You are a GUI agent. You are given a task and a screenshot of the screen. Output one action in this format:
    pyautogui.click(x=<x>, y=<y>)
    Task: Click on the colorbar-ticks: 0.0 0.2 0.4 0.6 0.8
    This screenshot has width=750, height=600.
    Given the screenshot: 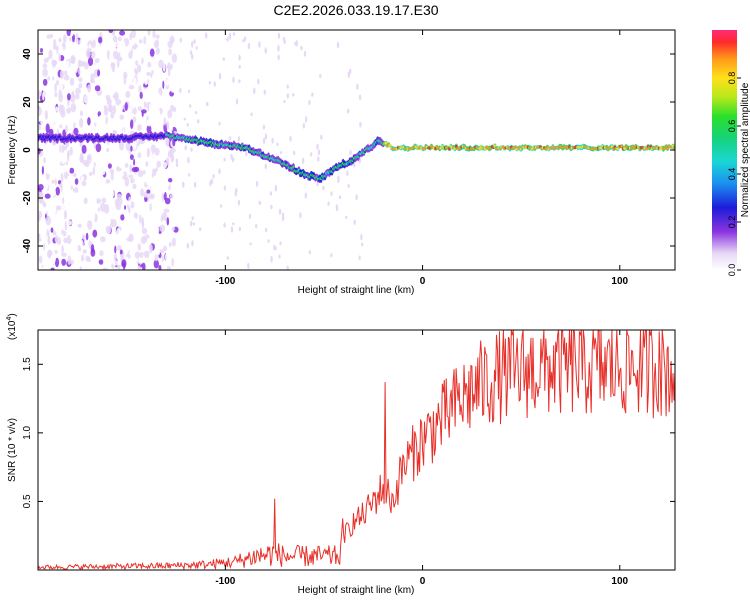 What is the action you would take?
    pyautogui.click(x=734, y=174)
    